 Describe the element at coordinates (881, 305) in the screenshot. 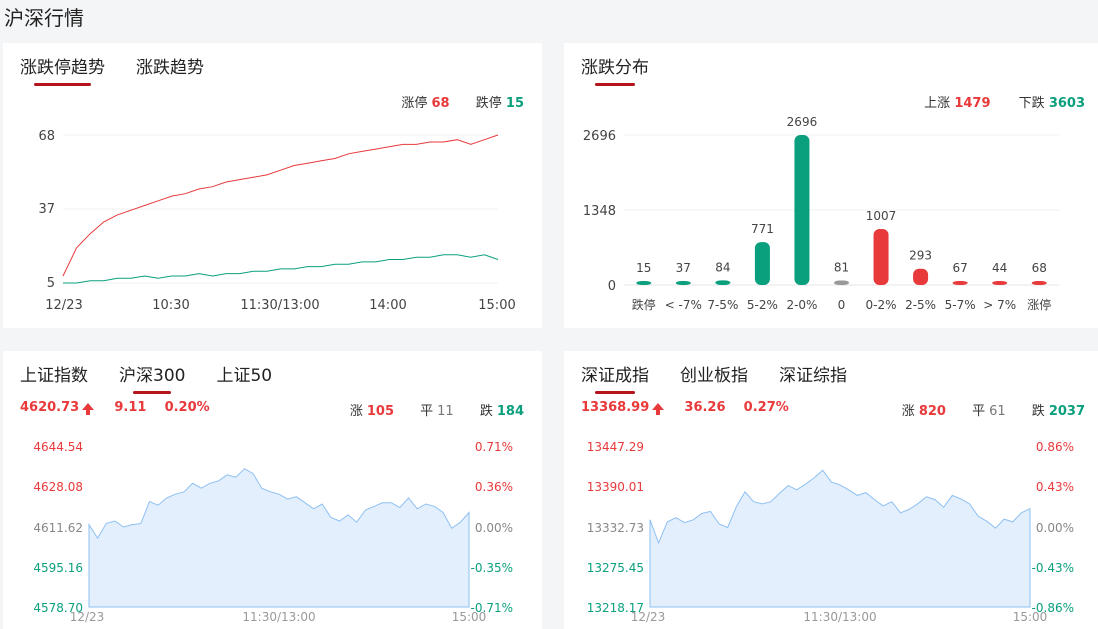

I see `category-label: 0-2%` at that location.